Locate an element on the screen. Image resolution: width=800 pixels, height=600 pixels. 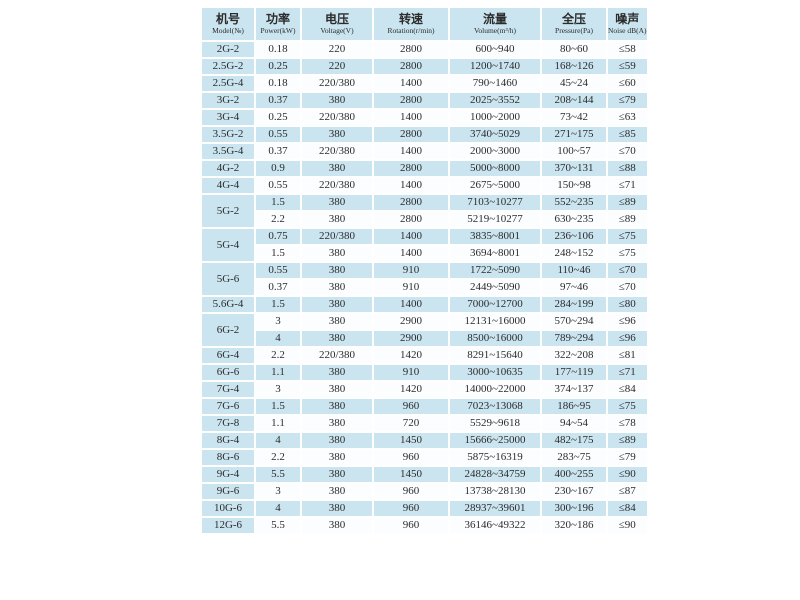
volume-cell: 3835~8001 is located at coordinates (495, 236).